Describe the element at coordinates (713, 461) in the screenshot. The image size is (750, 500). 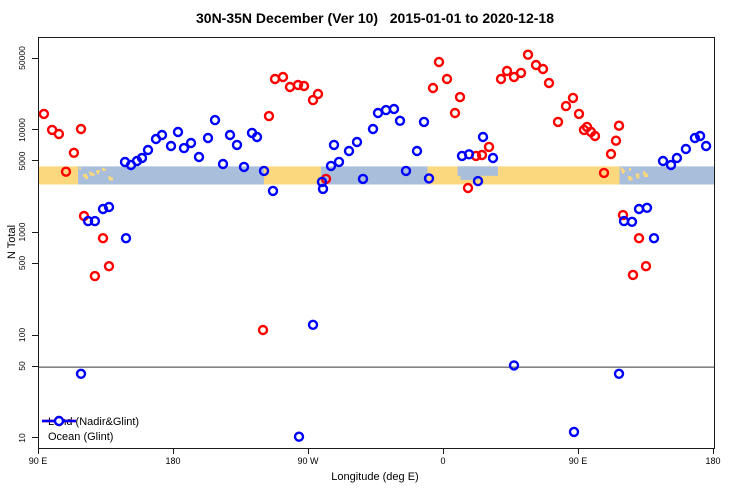
I see `x-tick-label: 180` at that location.